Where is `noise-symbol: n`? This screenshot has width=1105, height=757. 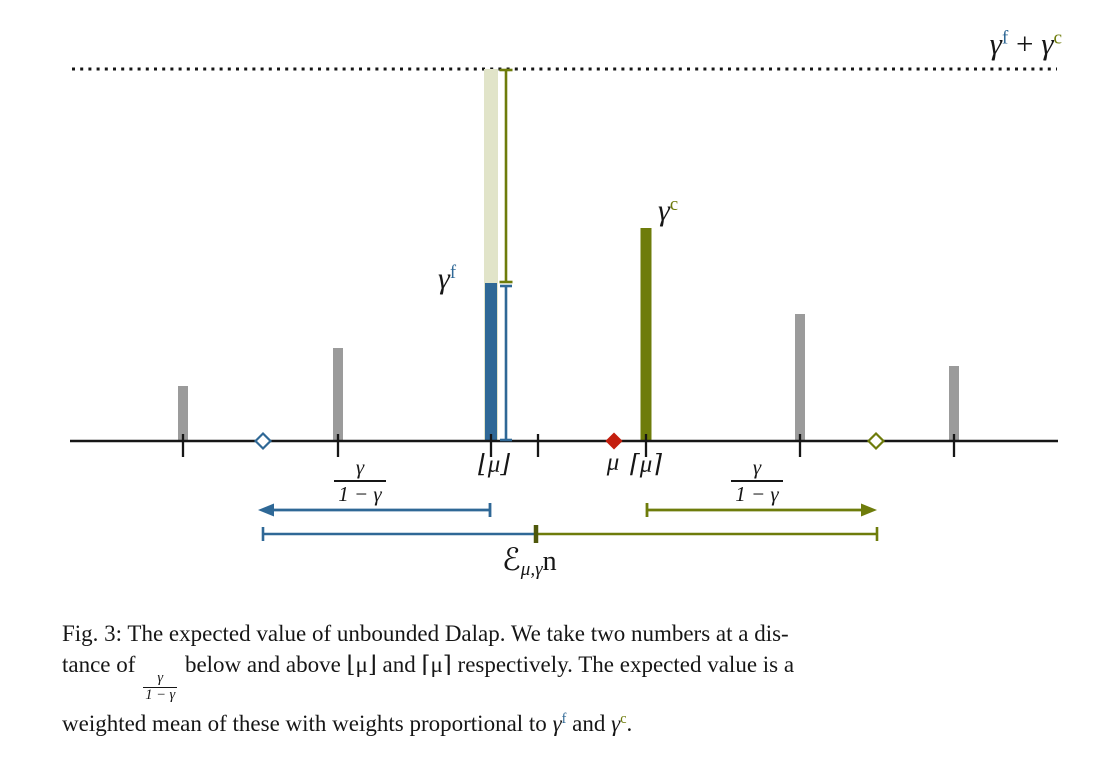 noise-symbol: n is located at coordinates (549, 561).